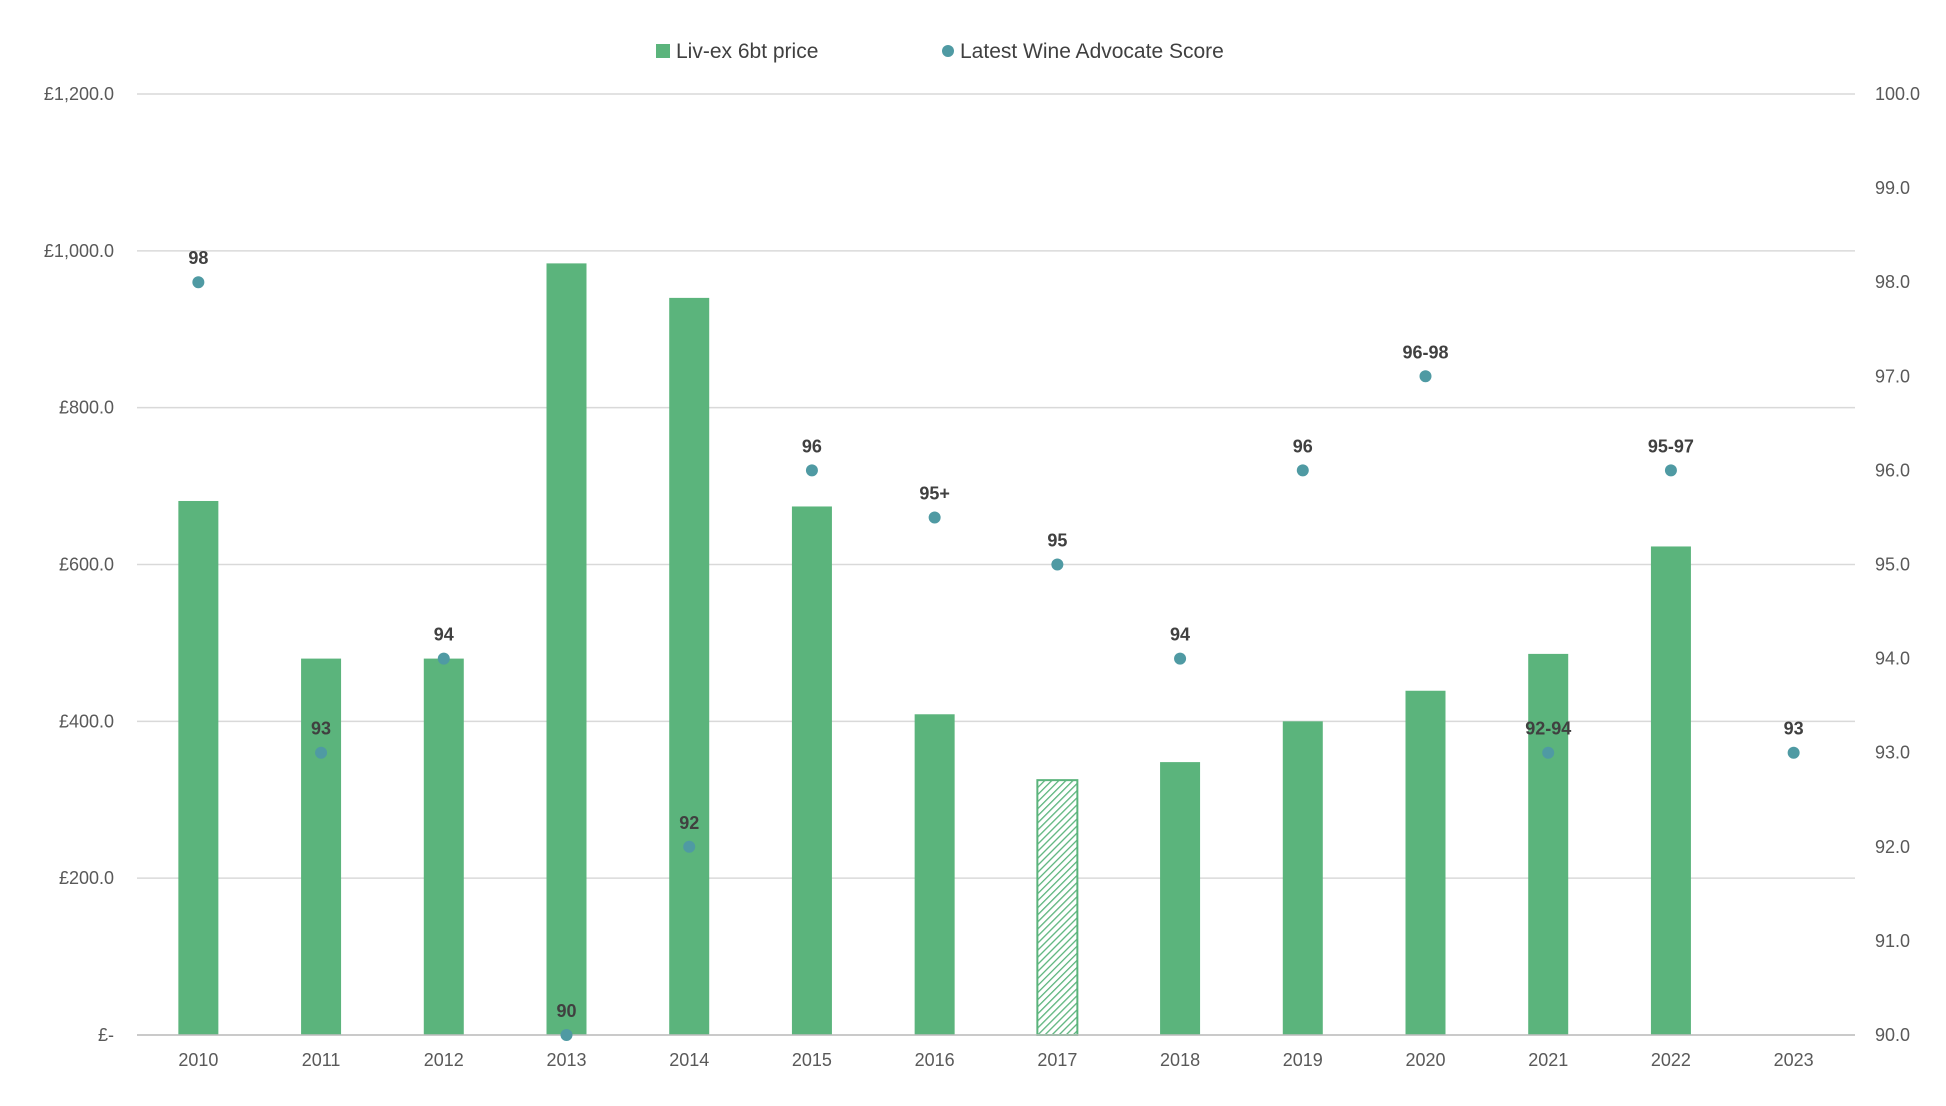 The height and width of the screenshot is (1106, 1946). Describe the element at coordinates (1671, 1060) in the screenshot. I see `x-tick-label: 2022` at that location.